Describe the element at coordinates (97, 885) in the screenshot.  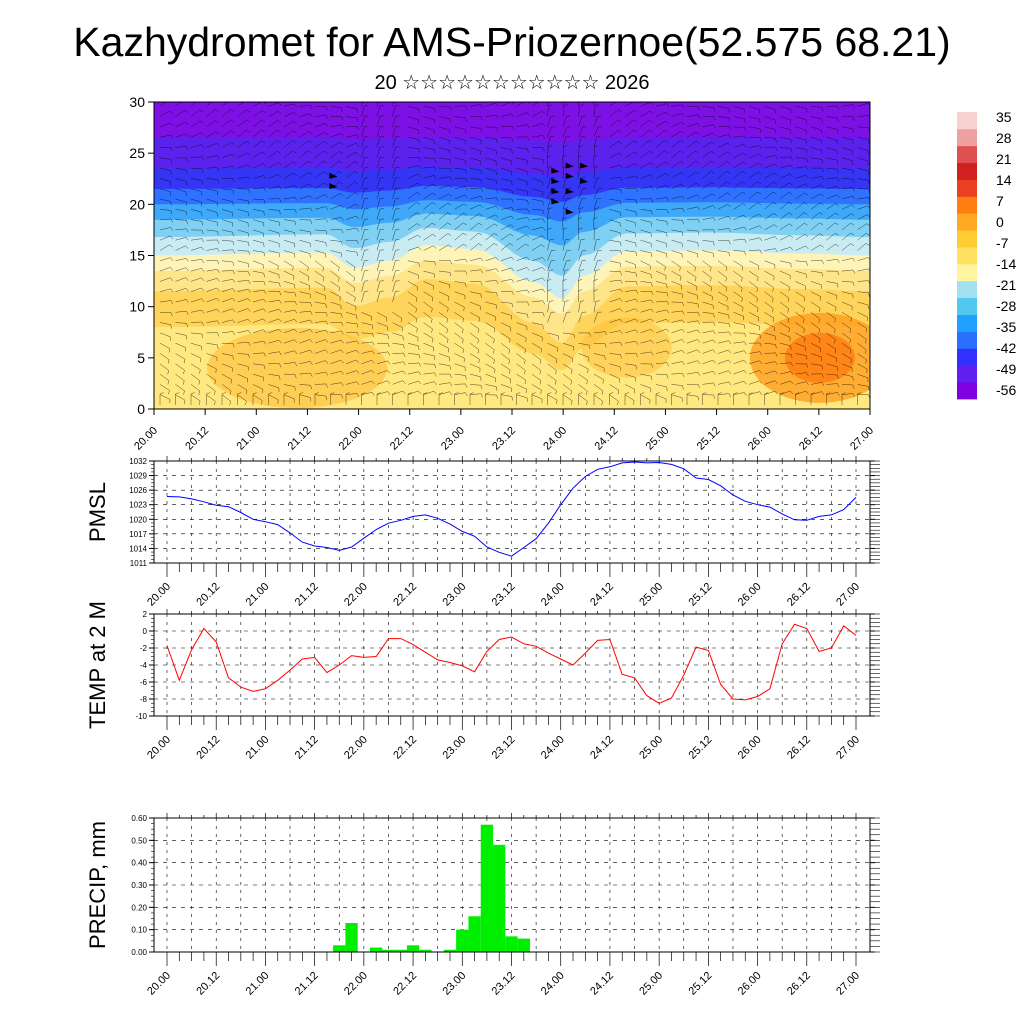
I see `precip-axis-title: PRECIP, mm` at that location.